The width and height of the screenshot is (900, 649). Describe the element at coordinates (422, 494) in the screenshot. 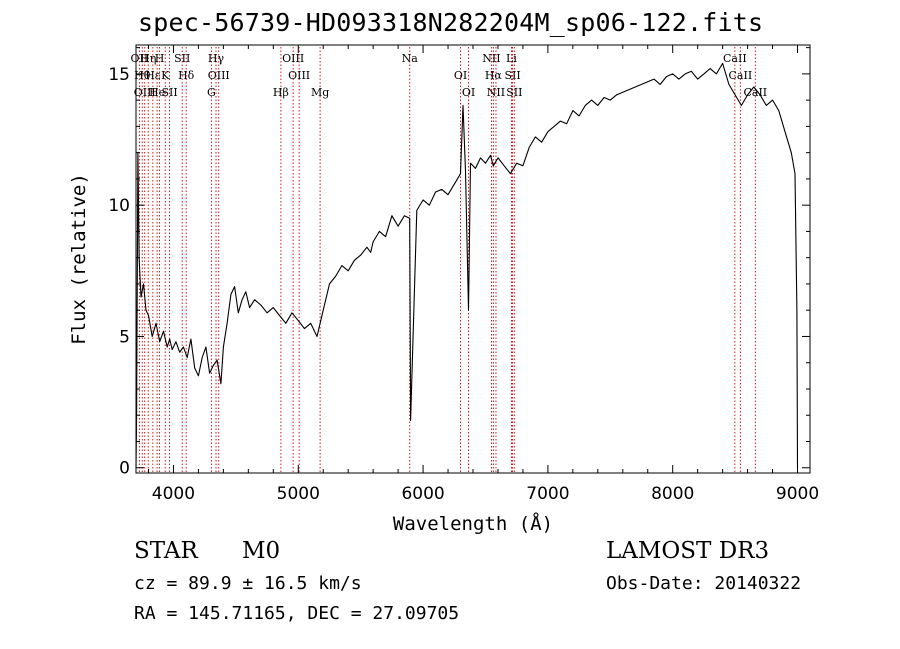

I see `x-tick-label: 6000` at that location.